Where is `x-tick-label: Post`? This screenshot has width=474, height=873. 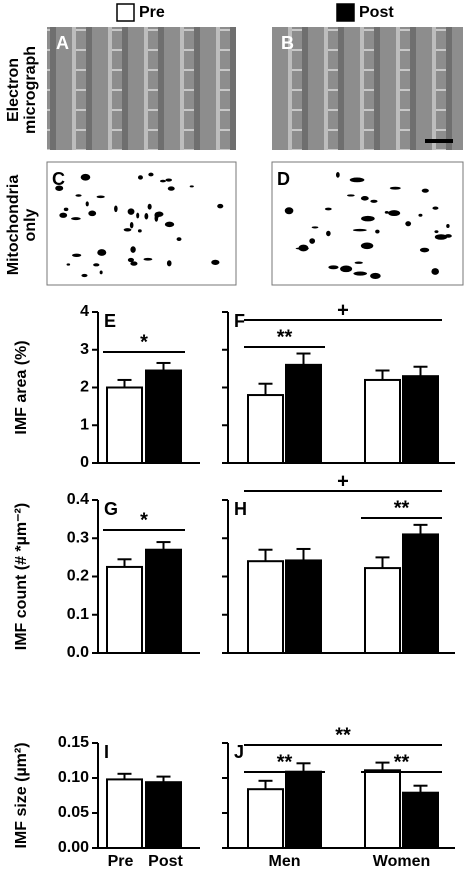
x-tick-label: Post is located at coordinates (165, 861).